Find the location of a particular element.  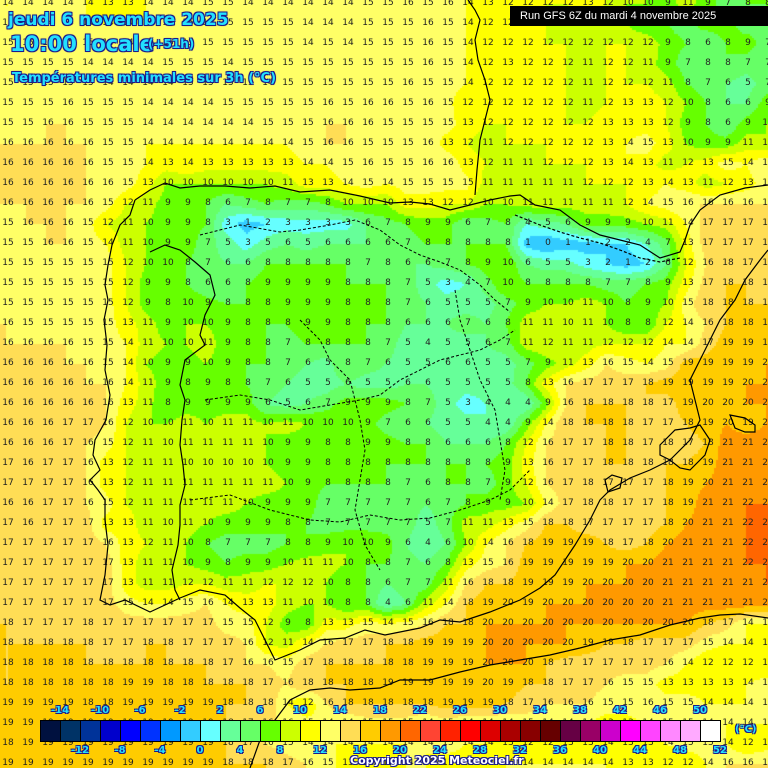

legend-swatch is located at coordinates (591, 731).